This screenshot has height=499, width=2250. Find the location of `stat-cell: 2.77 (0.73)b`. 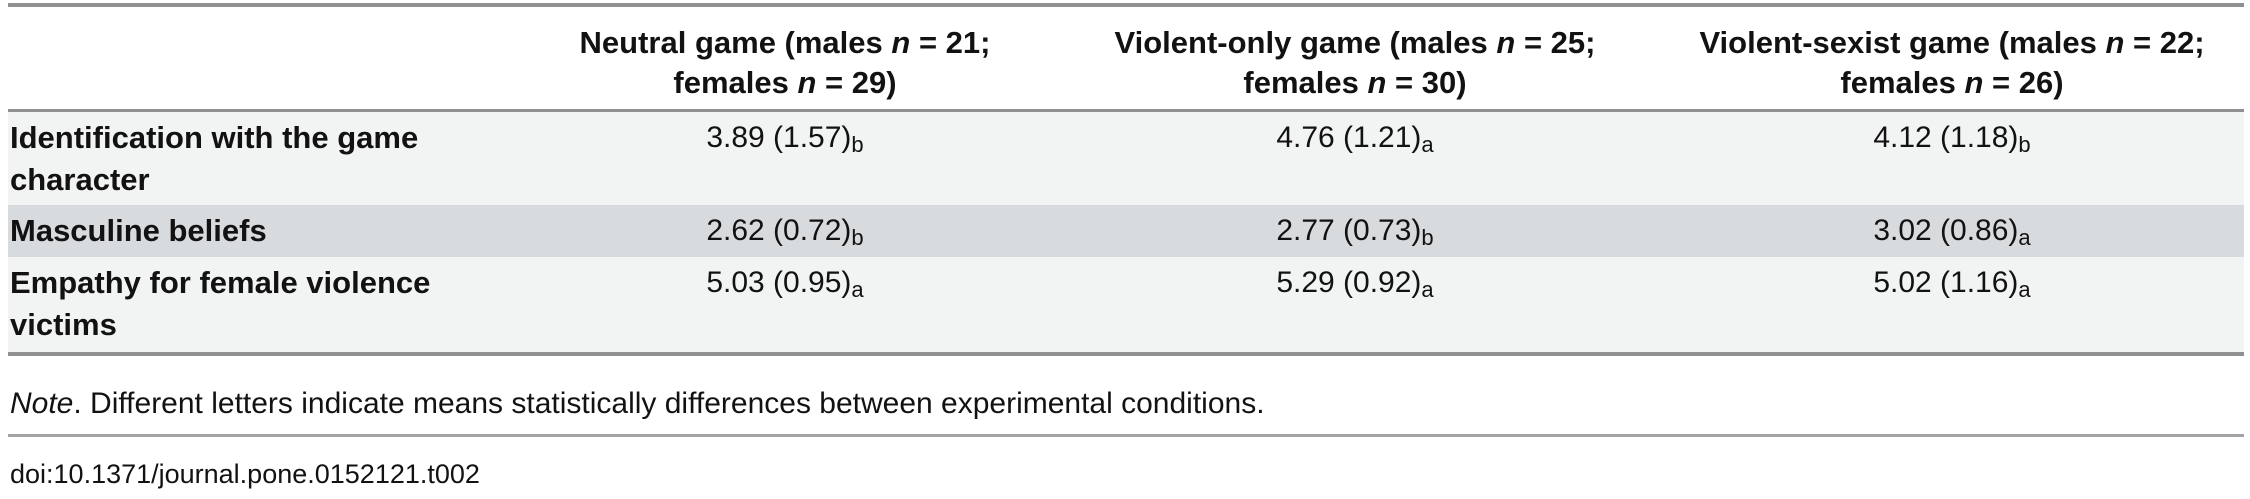

stat-cell: 2.77 (0.73)b is located at coordinates (1355, 232).